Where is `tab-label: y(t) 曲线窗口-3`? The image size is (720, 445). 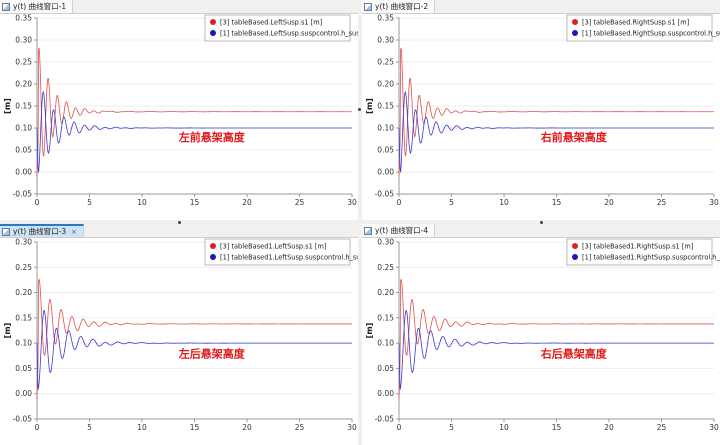 tab-label: y(t) 曲线窗口-3 is located at coordinates (40, 231).